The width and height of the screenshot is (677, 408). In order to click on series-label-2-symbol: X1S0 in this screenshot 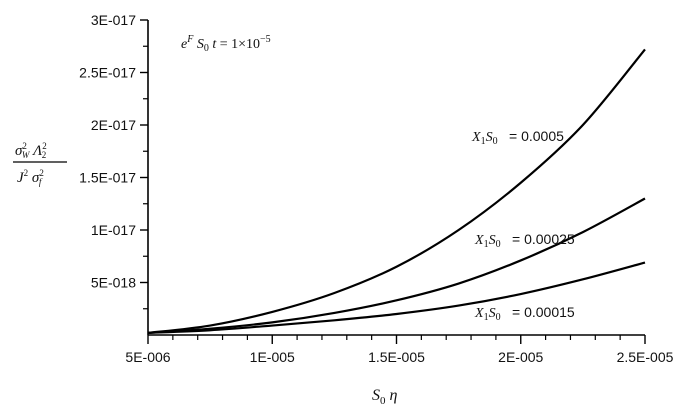, I will do `click(487, 314)`.